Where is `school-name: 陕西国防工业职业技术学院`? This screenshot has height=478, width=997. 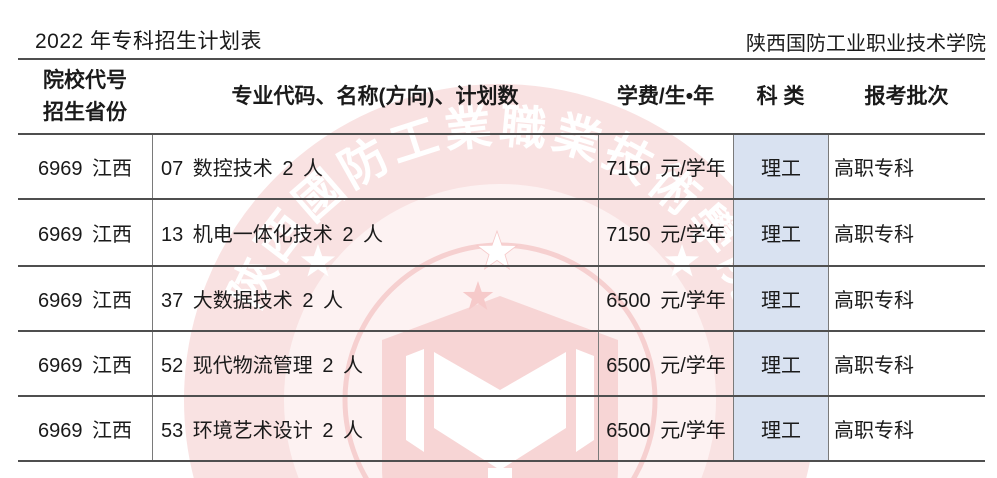
school-name: 陕西国防工业职业技术学院 is located at coordinates (866, 44).